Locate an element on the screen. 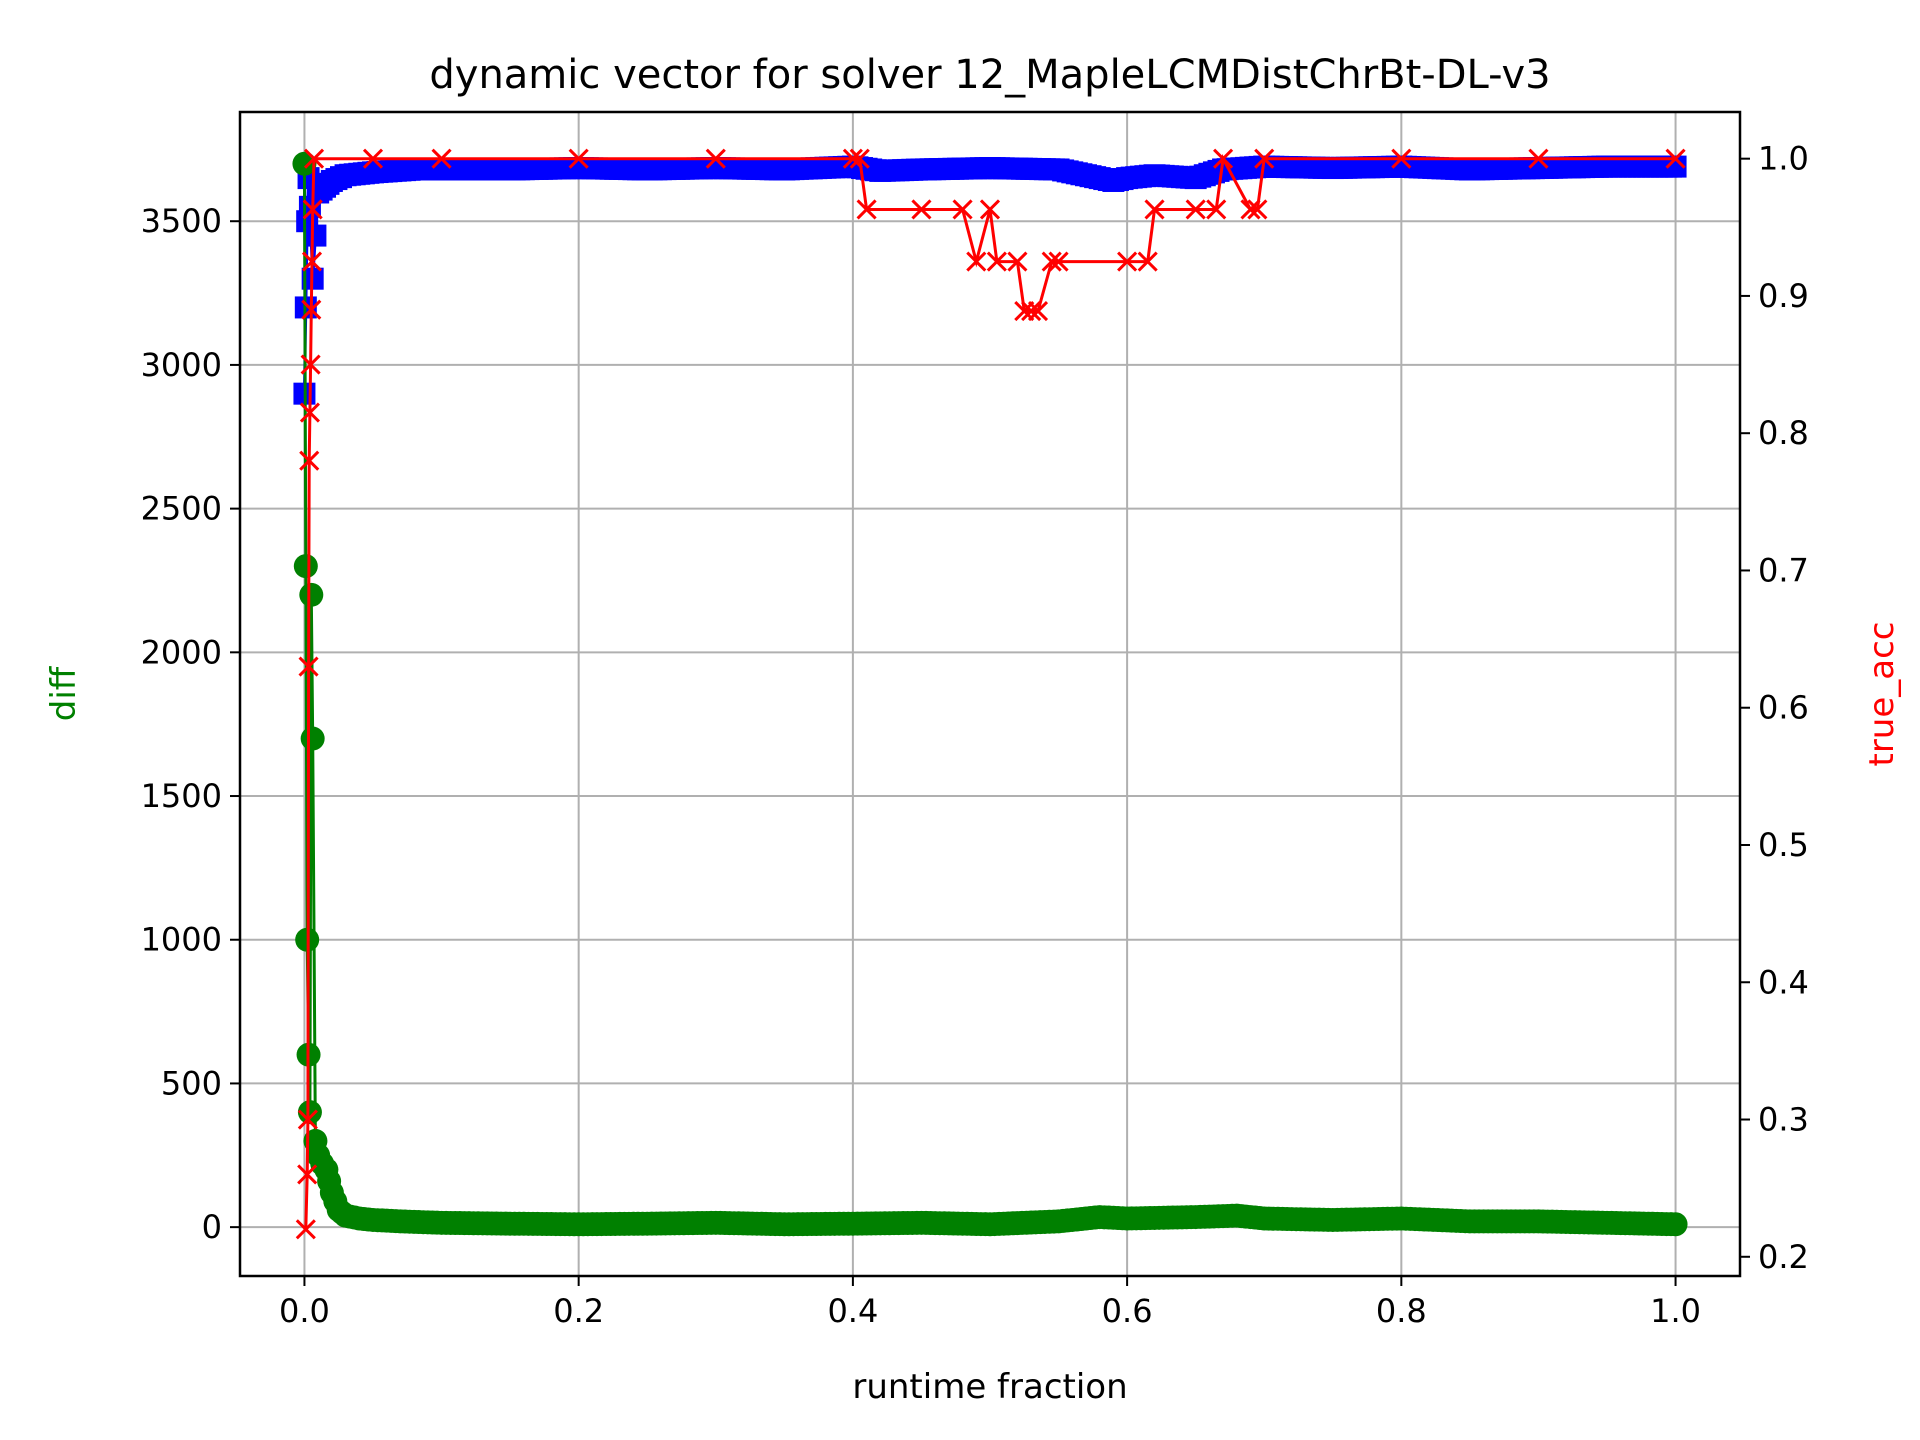 Image resolution: width=1920 pixels, height=1440 pixels. x-axis-title: runtime fraction is located at coordinates (989, 1387).